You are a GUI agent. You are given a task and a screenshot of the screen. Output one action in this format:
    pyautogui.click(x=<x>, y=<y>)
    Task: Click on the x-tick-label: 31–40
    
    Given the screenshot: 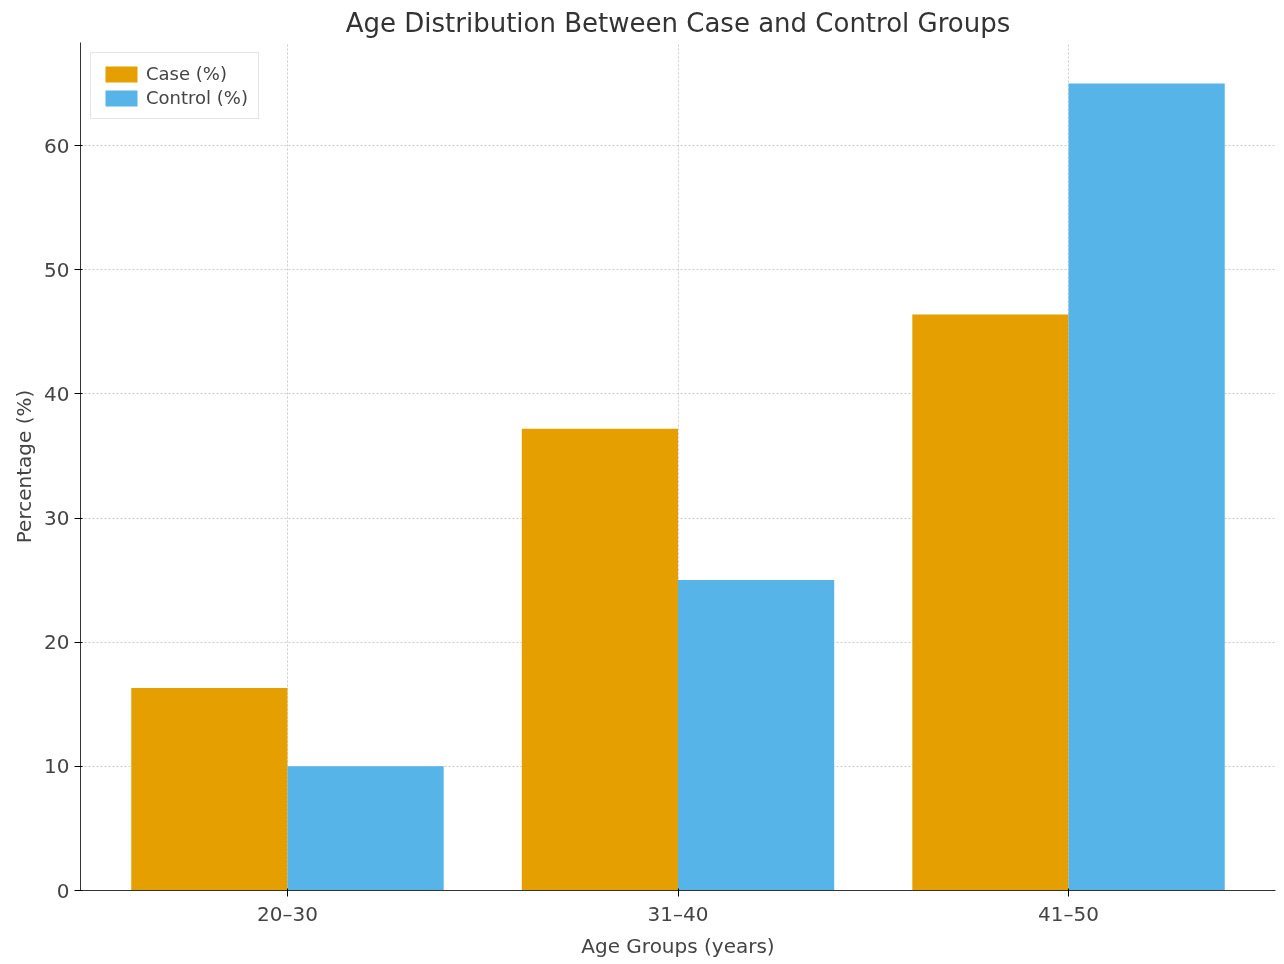 What is the action you would take?
    pyautogui.click(x=678, y=913)
    